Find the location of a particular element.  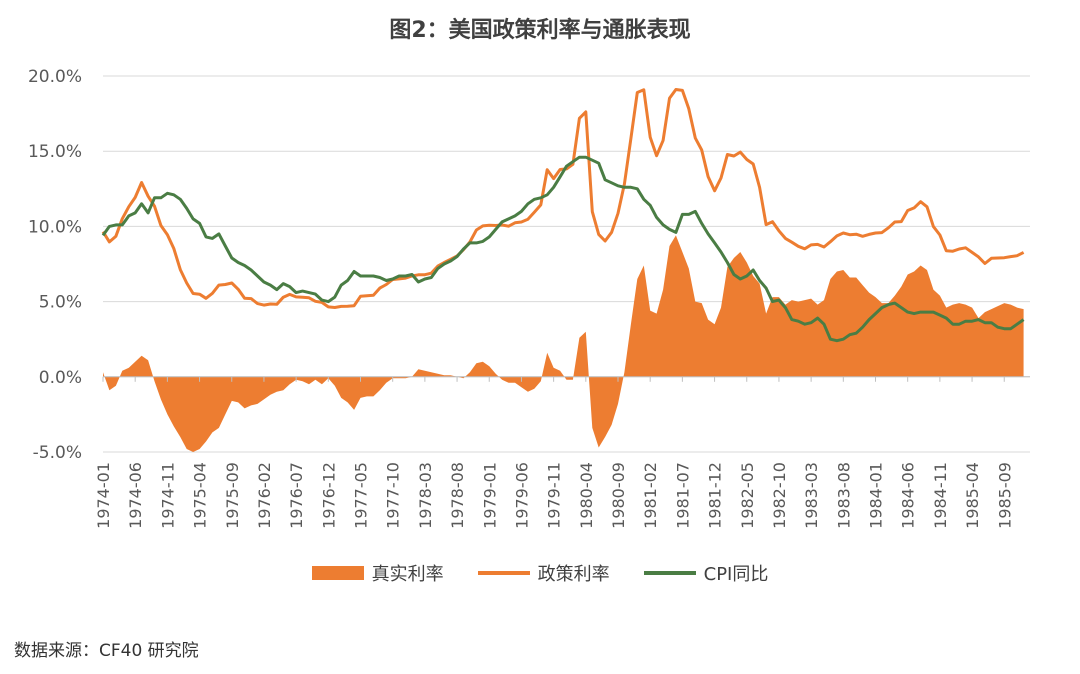

x-tick-label: 1983-03 is located at coordinates (811, 495).